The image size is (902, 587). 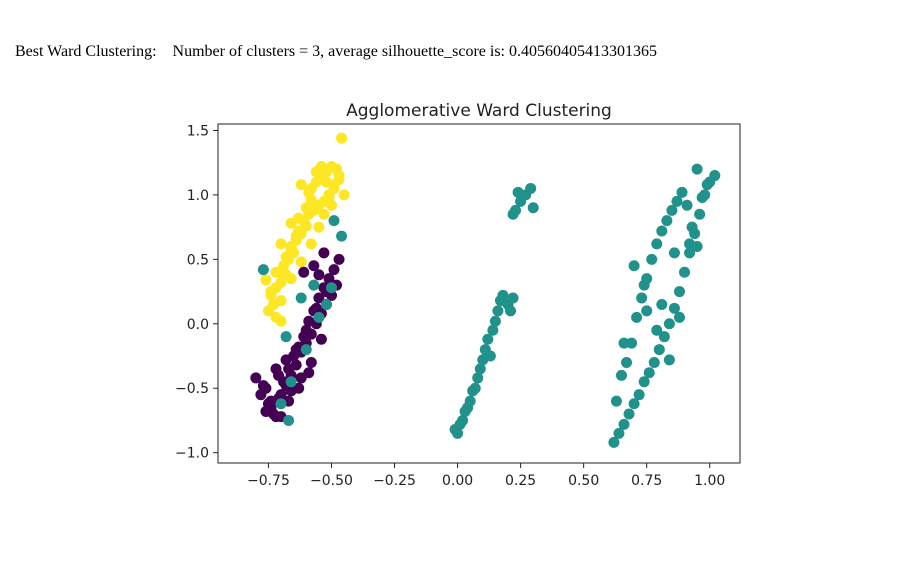 I want to click on x-tick-label: −0.75, so click(x=268, y=481).